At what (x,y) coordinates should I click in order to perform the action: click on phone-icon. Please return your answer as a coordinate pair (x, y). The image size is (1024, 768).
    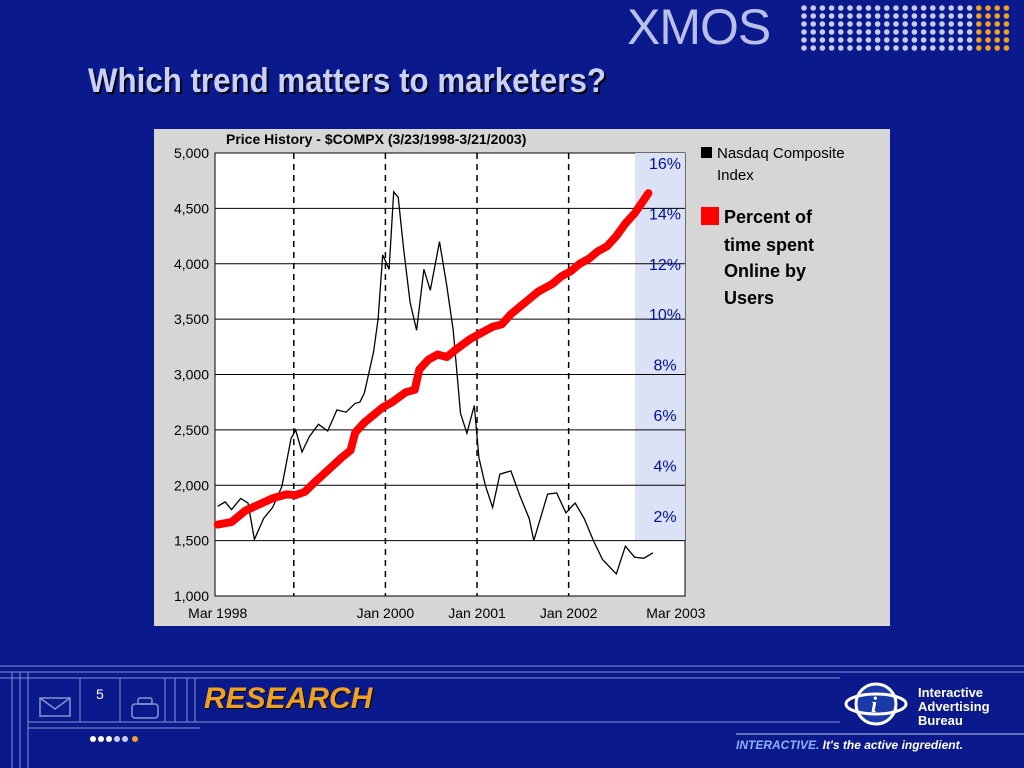
    Looking at the image, I should click on (145, 711).